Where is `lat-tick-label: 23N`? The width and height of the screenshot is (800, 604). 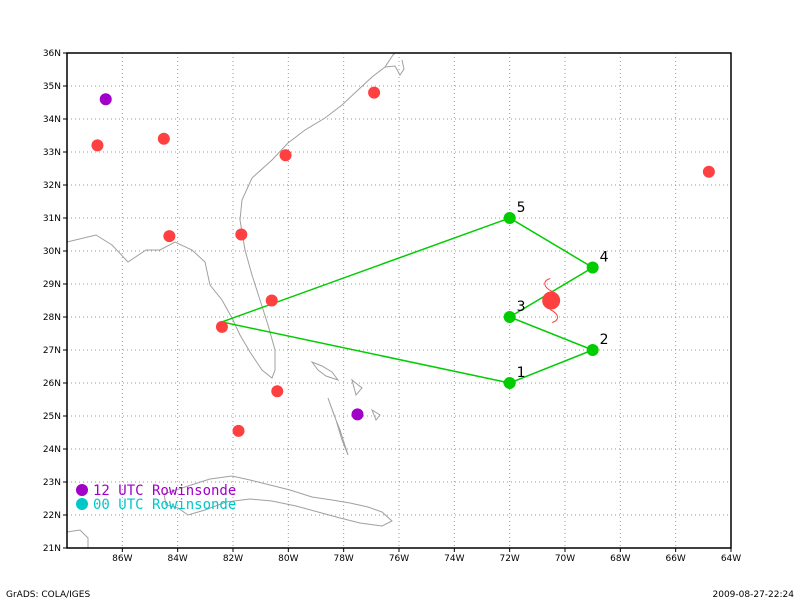 lat-tick-label: 23N is located at coordinates (52, 483).